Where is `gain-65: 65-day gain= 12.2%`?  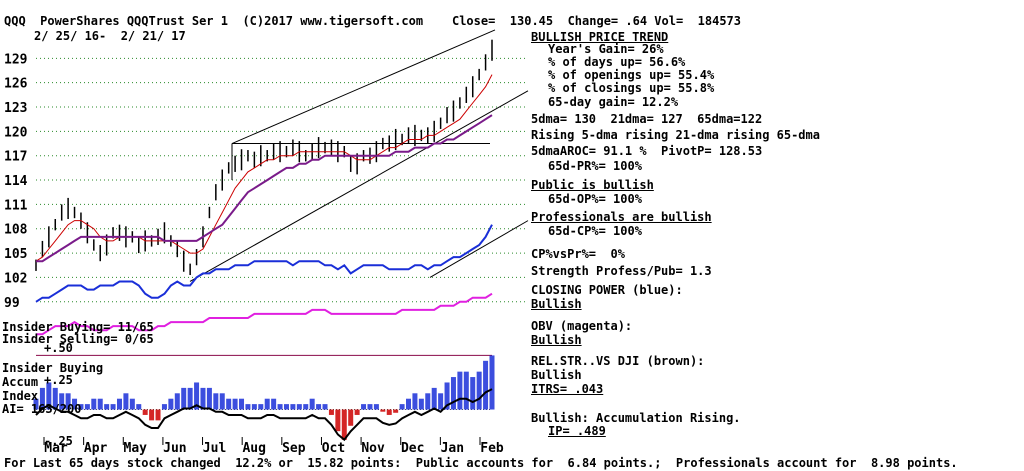
gain-65: 65-day gain= 12.2% is located at coordinates (613, 102).